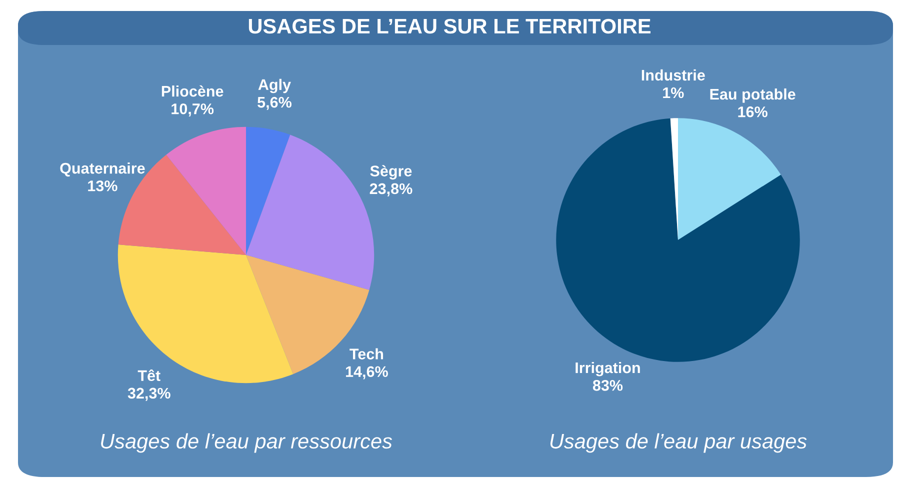 Image resolution: width=899 pixels, height=485 pixels. I want to click on slice-label: Sègre, so click(391, 172).